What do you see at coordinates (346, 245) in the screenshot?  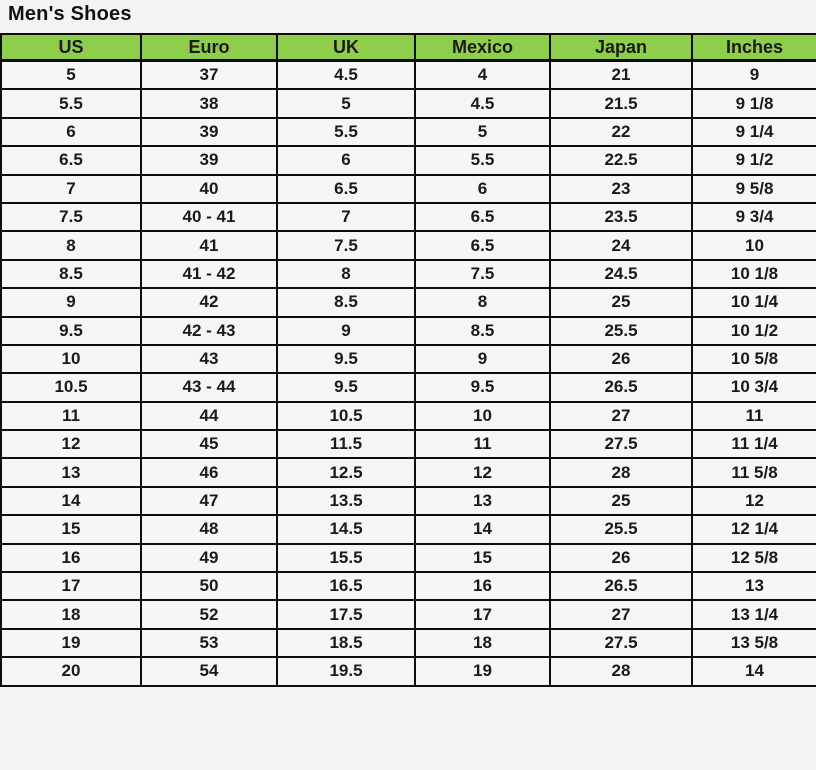 I see `cell-uk: 7.5` at bounding box center [346, 245].